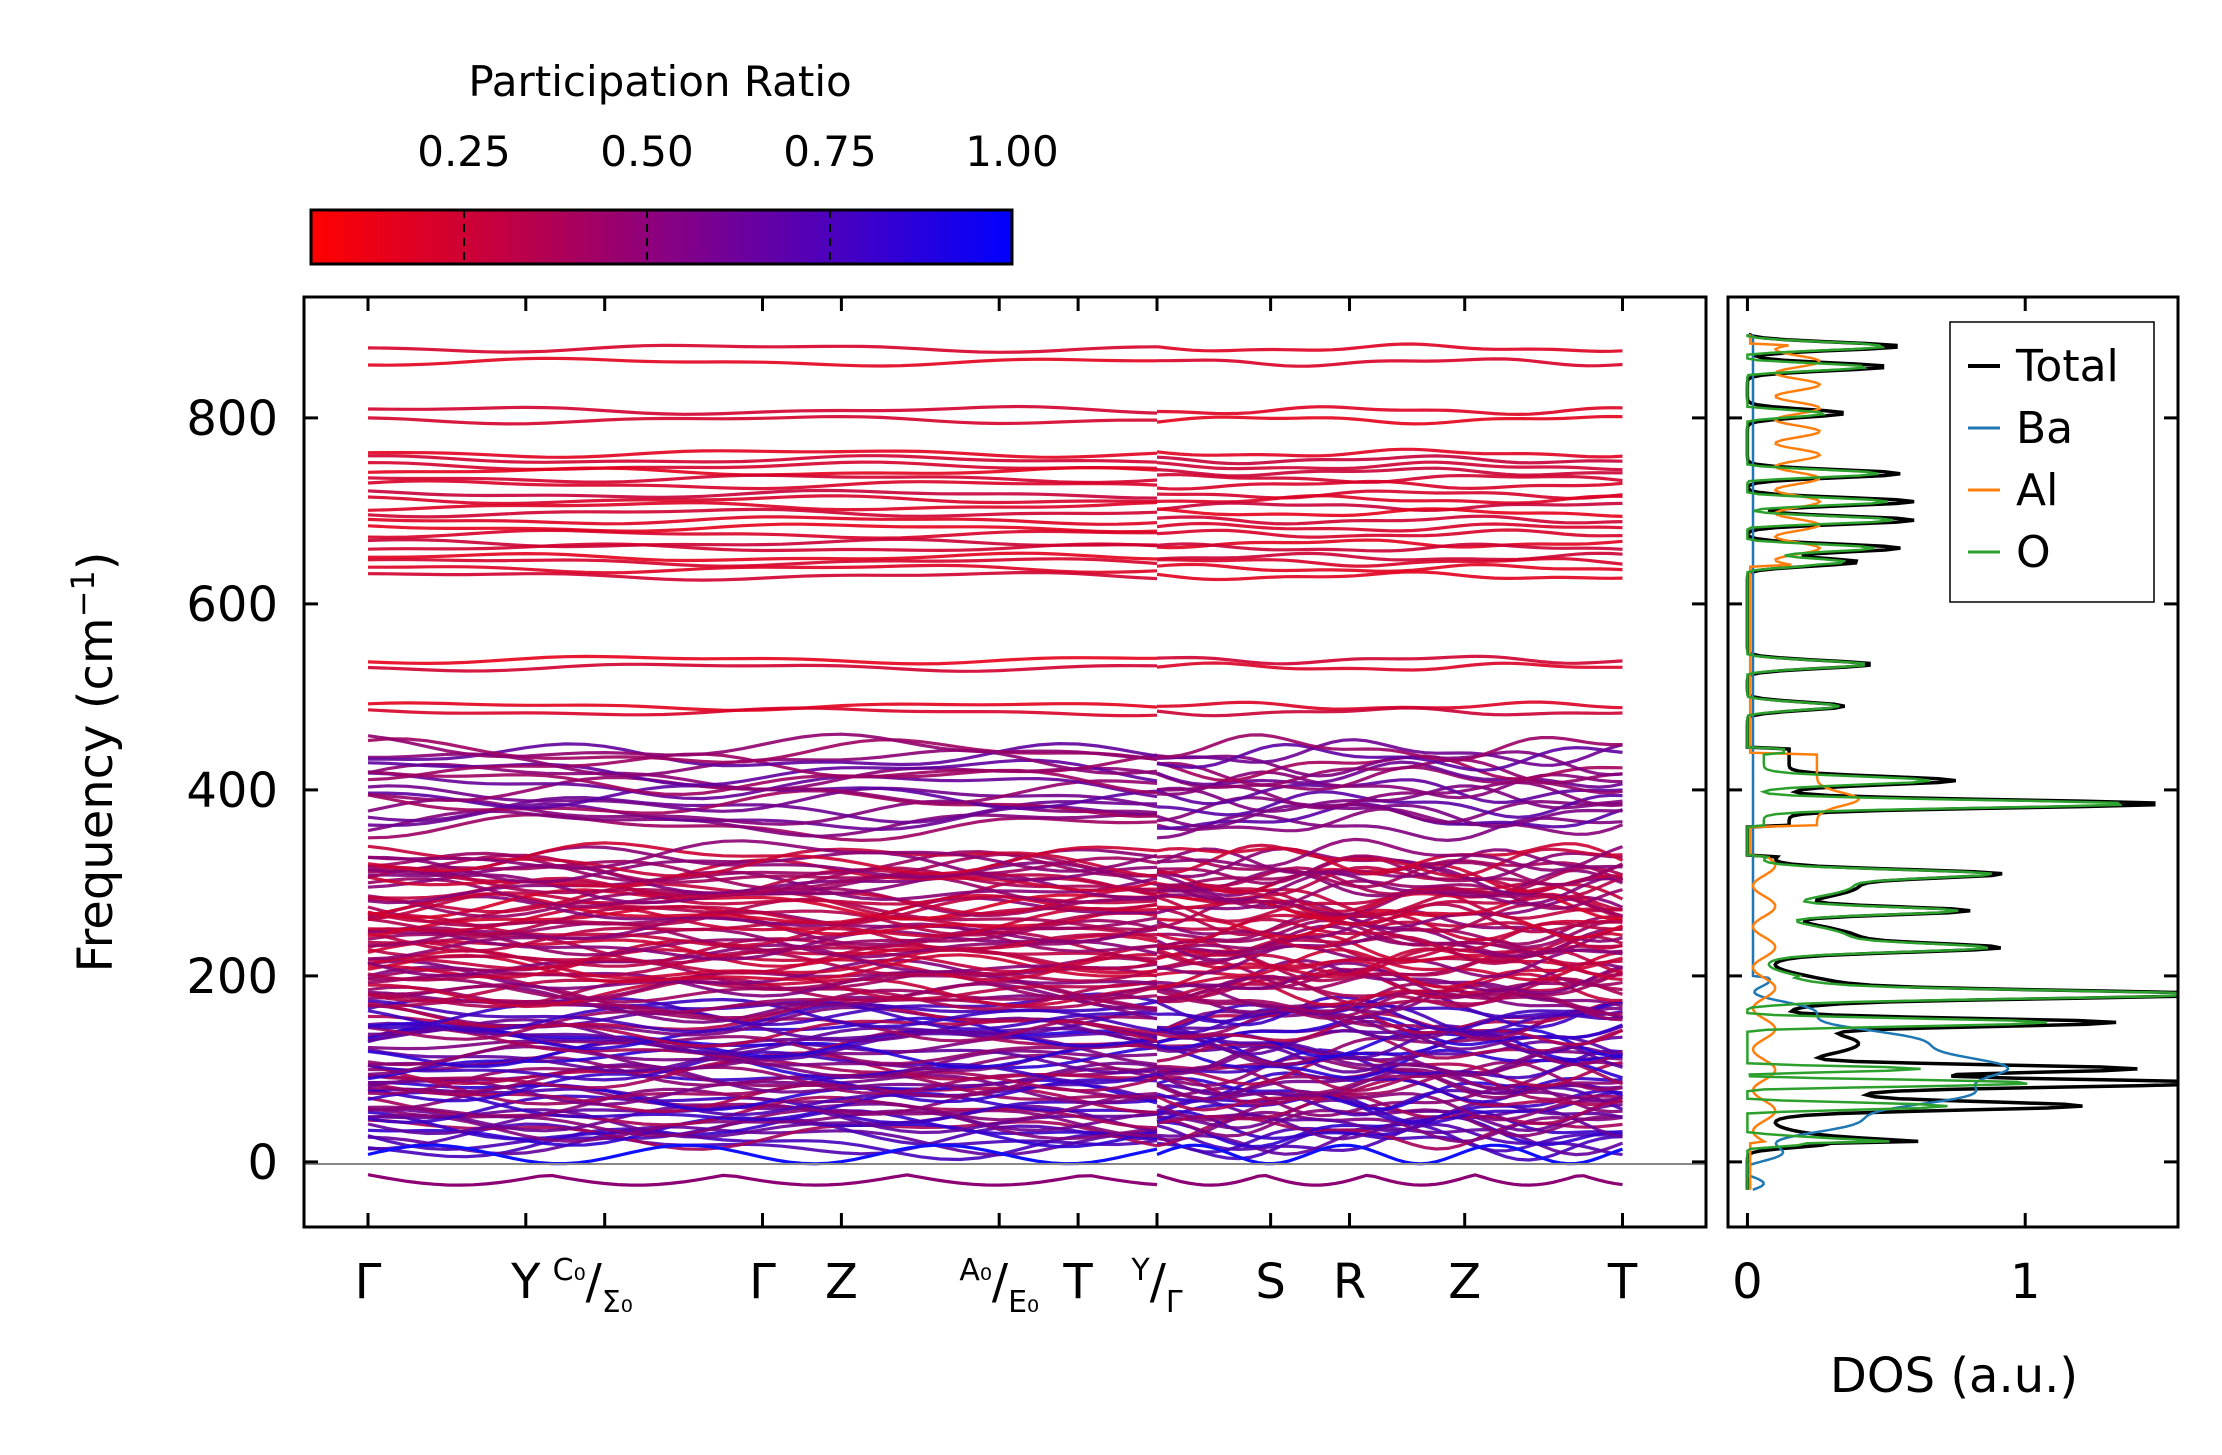  I want to click on colorbar: Participation Ratio 0.25 0.50 0.75 1.00, so click(684, 161).